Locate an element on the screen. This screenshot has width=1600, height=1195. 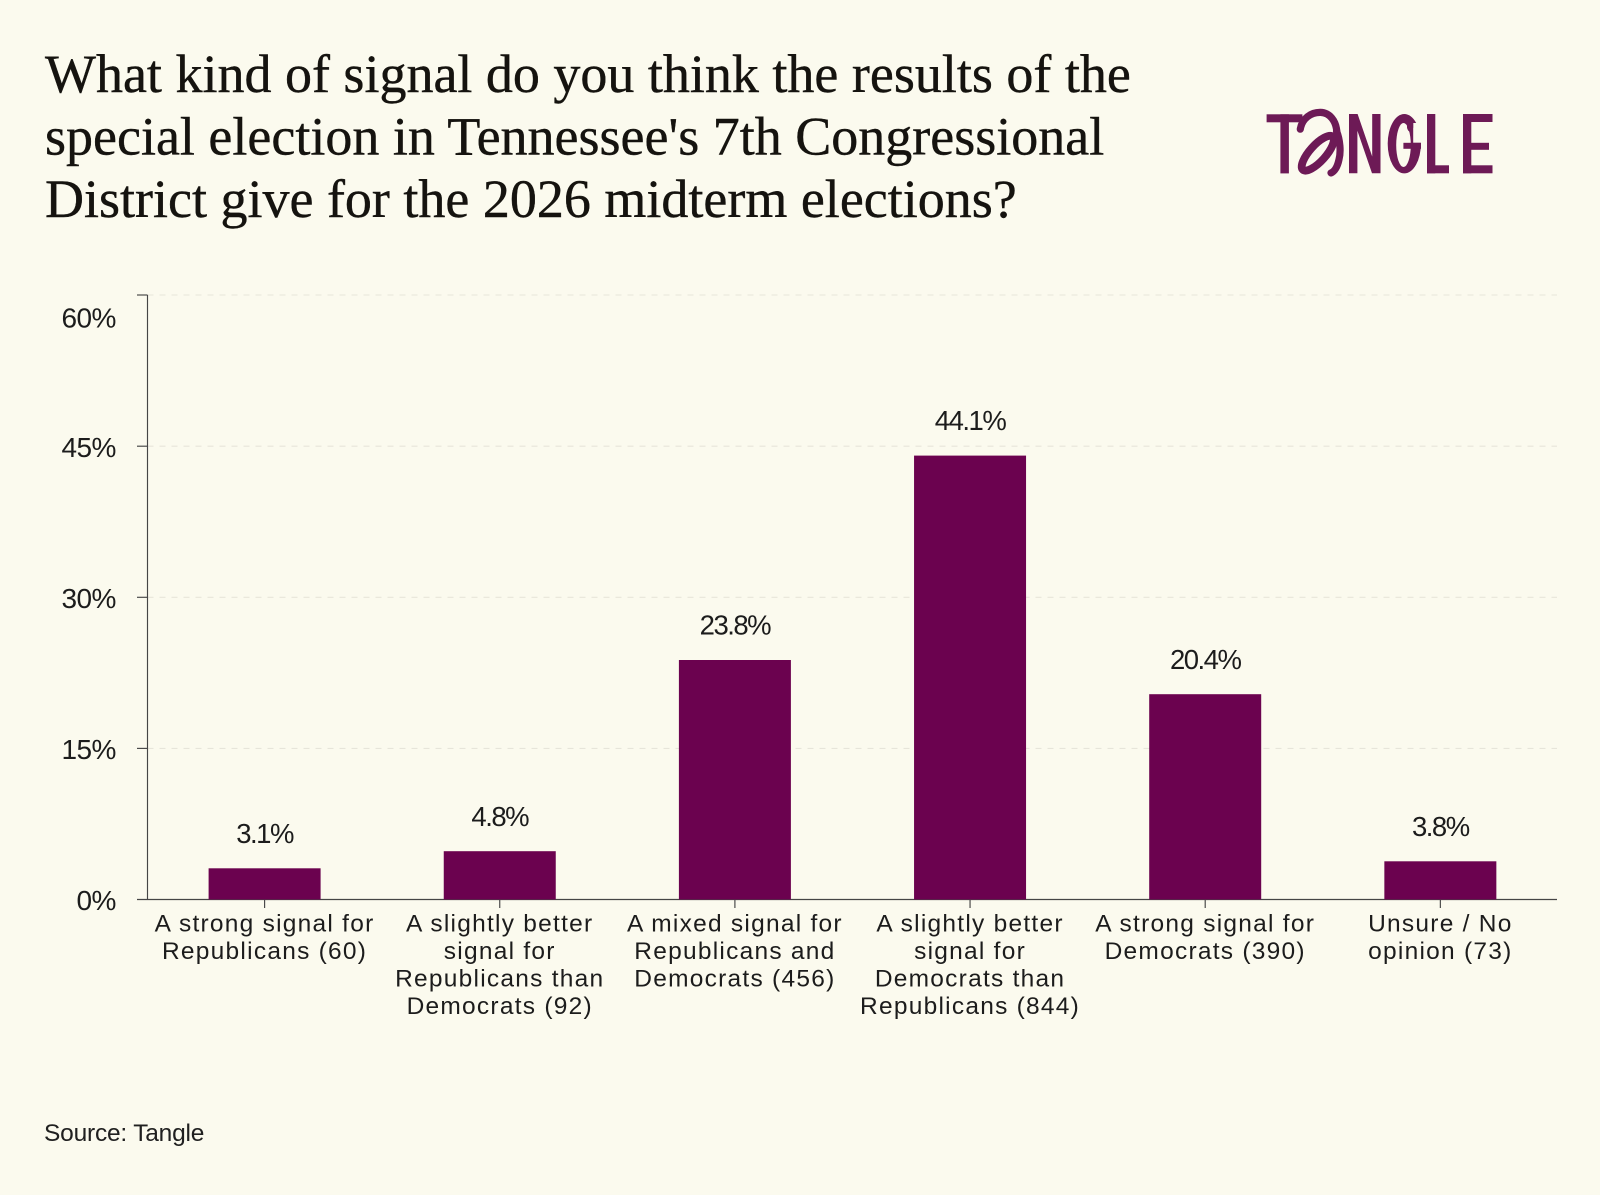
svg-text: 20.4% is located at coordinates (1206, 659).